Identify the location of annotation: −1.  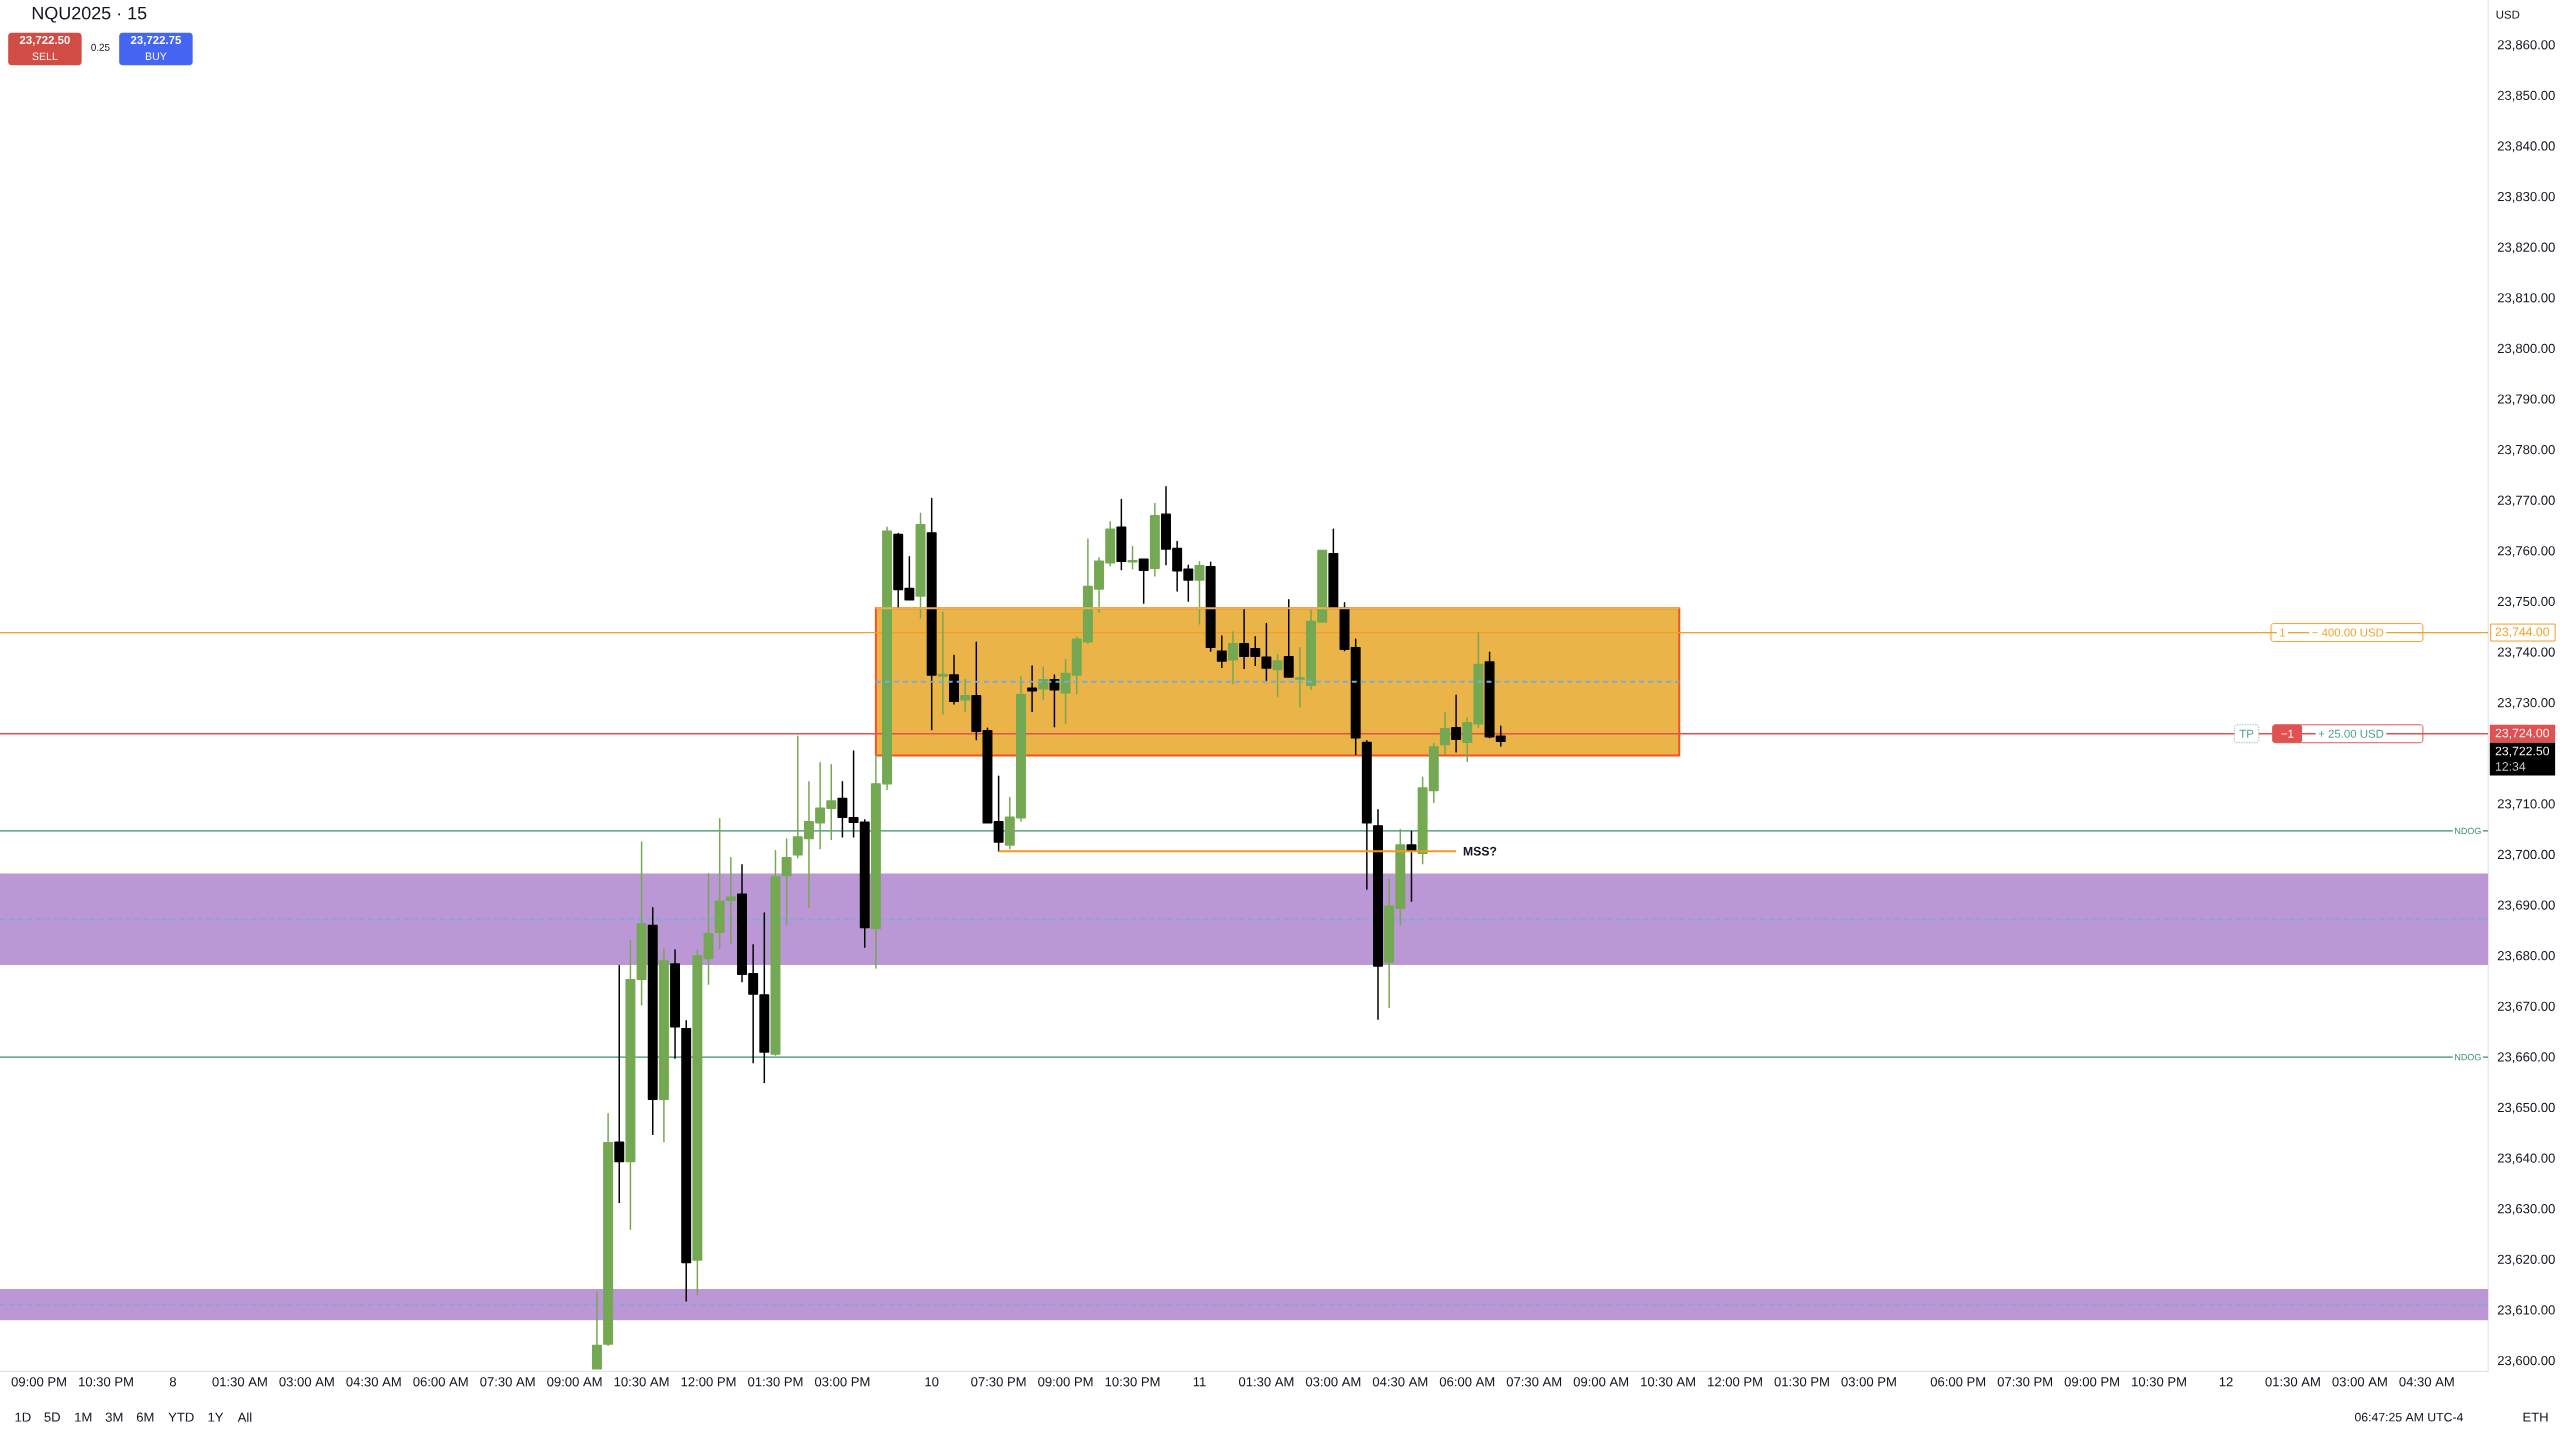
(2287, 733).